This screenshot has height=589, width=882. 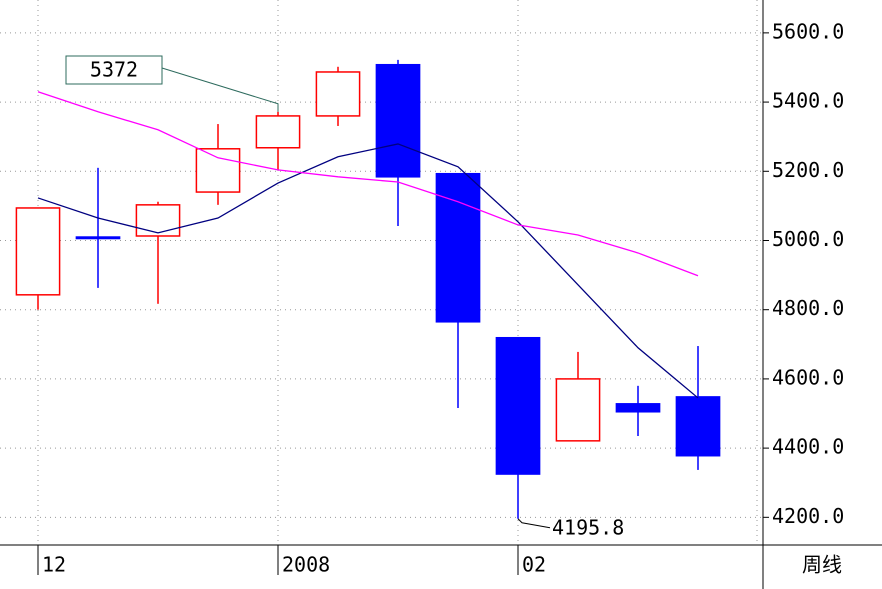 What do you see at coordinates (534, 565) in the screenshot?
I see `x-tick-label: 02` at bounding box center [534, 565].